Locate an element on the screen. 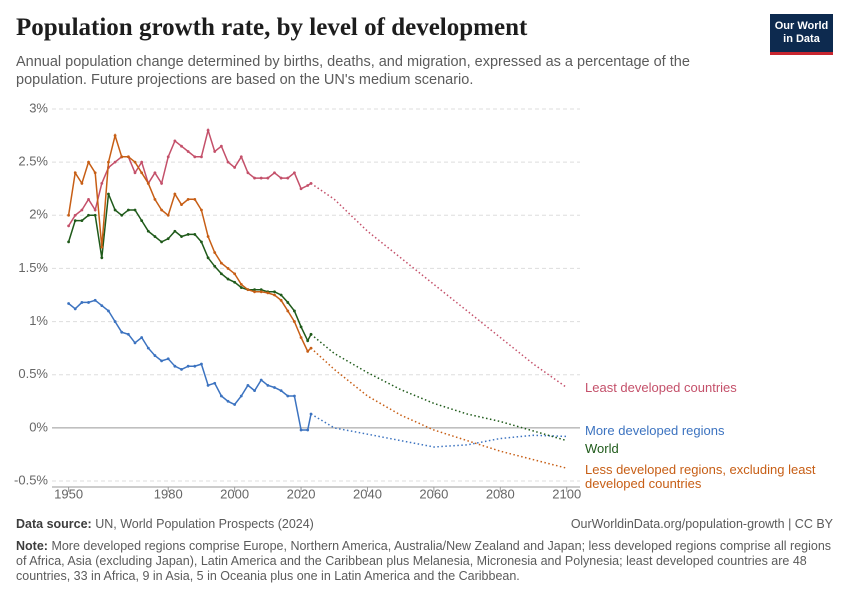 This screenshot has height=600, width=850. y-tick-label: 2.5% is located at coordinates (33, 161).